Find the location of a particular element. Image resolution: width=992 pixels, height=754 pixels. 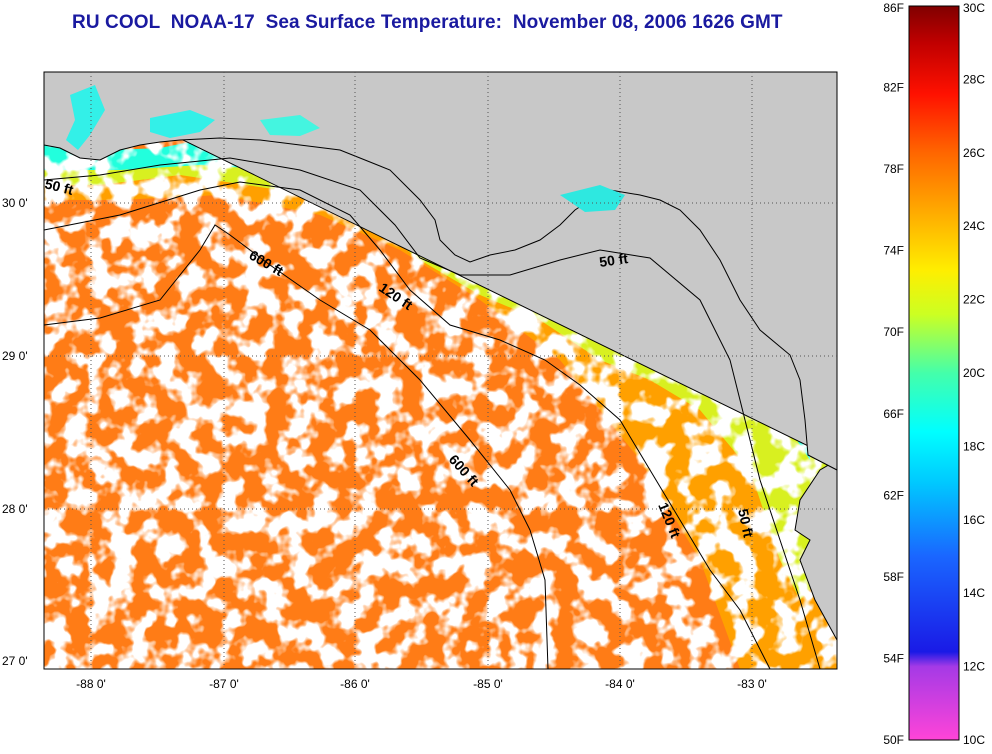

choctawhatchee-bay is located at coordinates (290, 125).